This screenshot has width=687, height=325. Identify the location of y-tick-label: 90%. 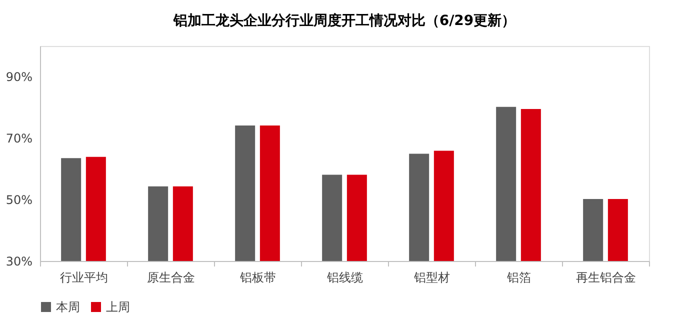
(19, 77).